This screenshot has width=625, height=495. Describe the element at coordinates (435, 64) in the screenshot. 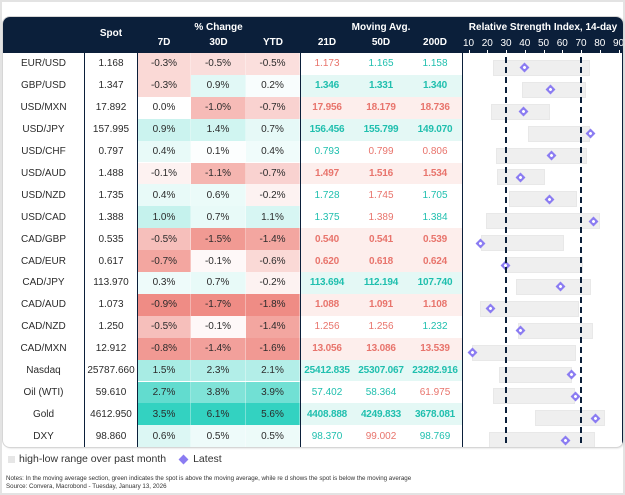

I see `moving-avg-200d: 1.158` at that location.